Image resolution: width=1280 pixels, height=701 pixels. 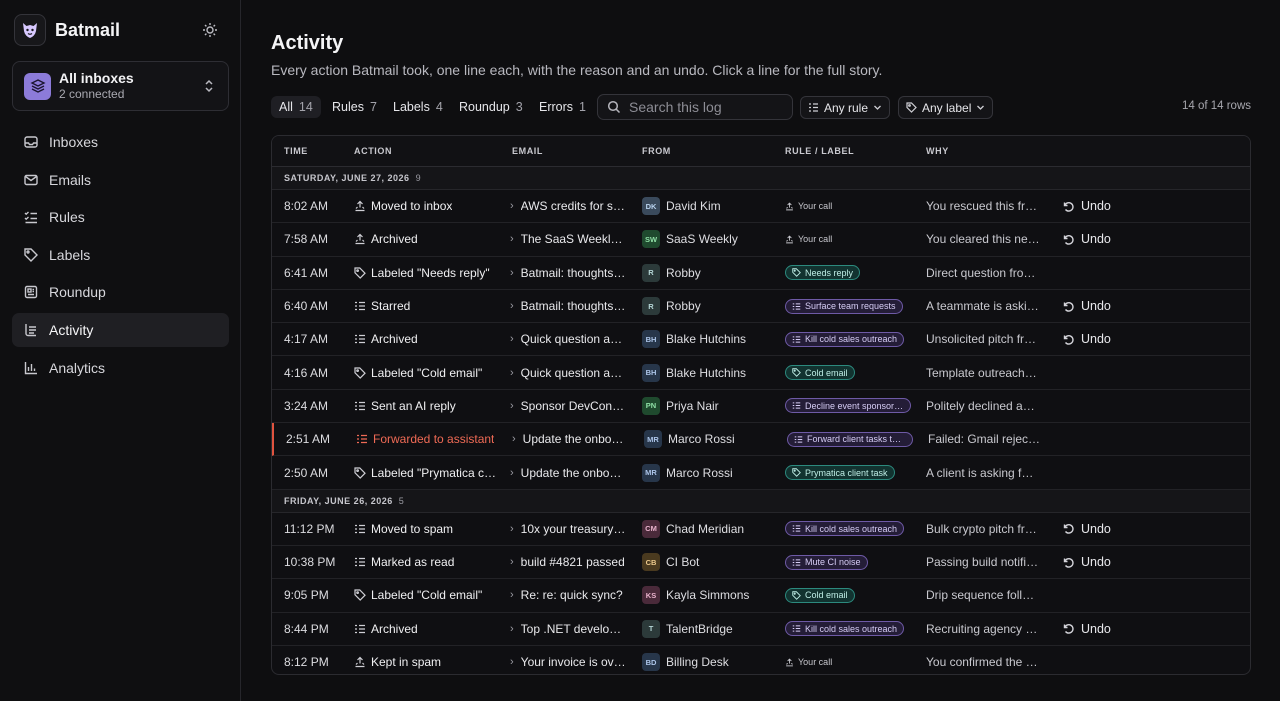 What do you see at coordinates (426, 529) in the screenshot?
I see `row-action: Moved to spam` at bounding box center [426, 529].